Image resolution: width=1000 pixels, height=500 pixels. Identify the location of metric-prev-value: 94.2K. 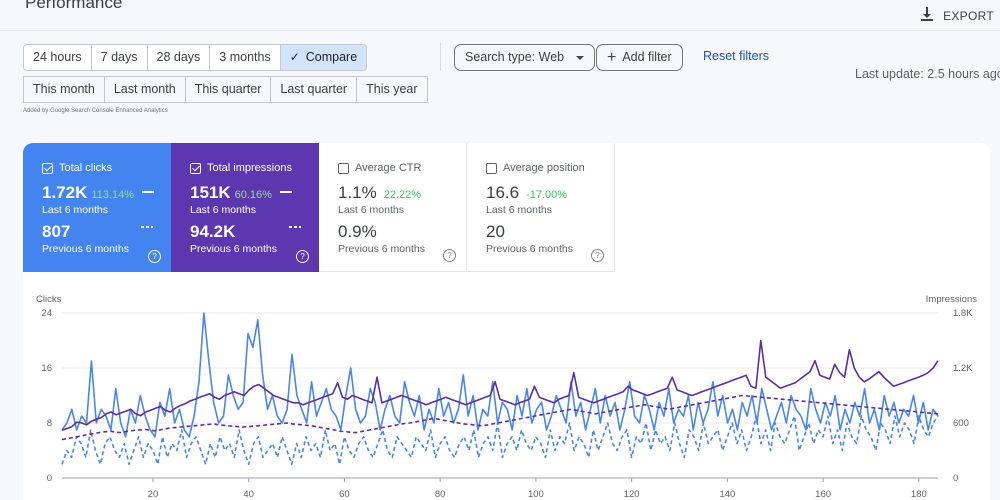
(213, 231).